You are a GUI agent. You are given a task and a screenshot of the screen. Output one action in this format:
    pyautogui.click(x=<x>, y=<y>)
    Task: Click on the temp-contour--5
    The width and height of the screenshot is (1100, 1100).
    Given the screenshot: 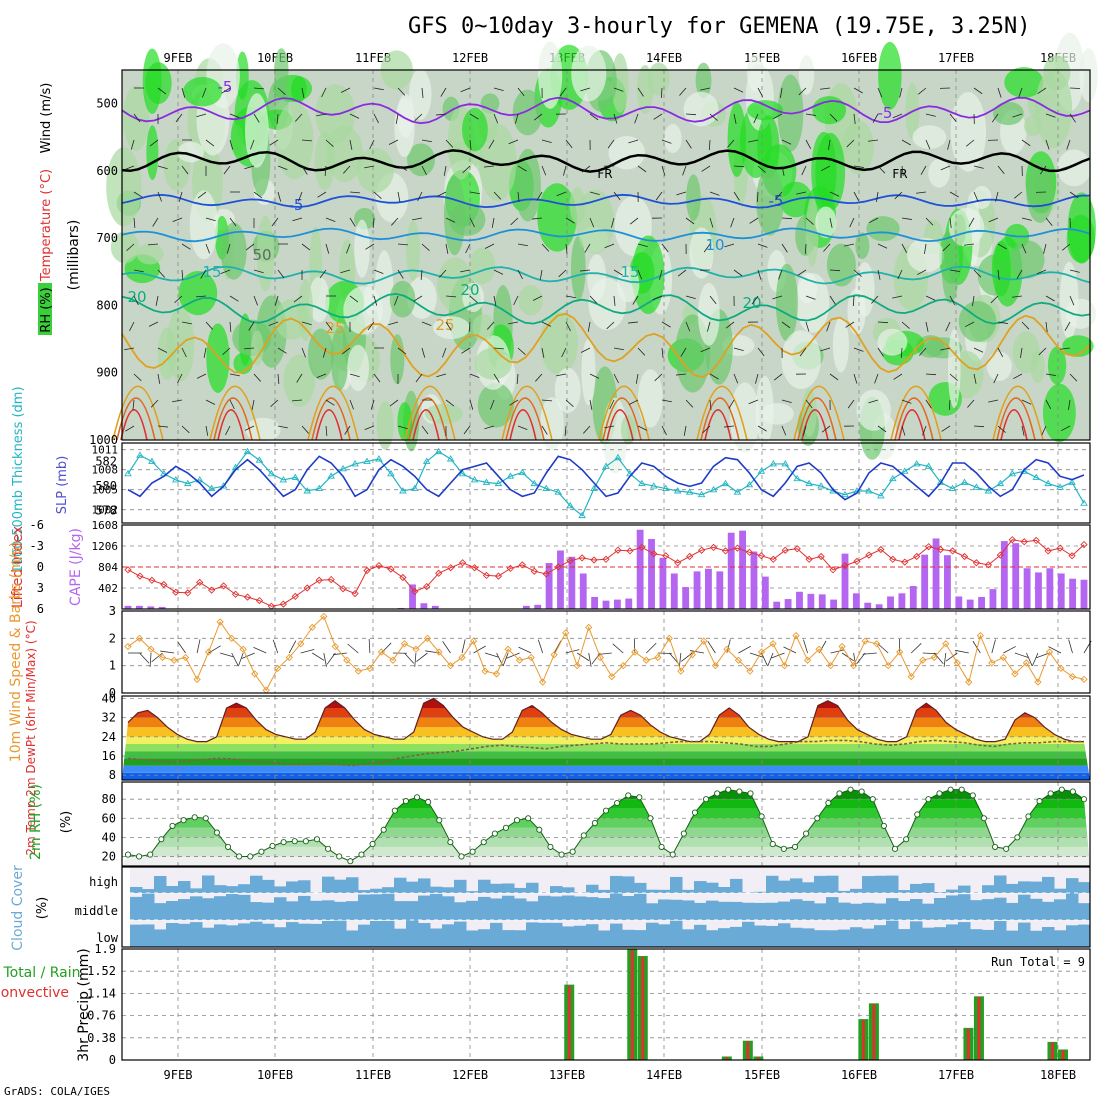 What is the action you would take?
    pyautogui.click(x=605, y=201)
    